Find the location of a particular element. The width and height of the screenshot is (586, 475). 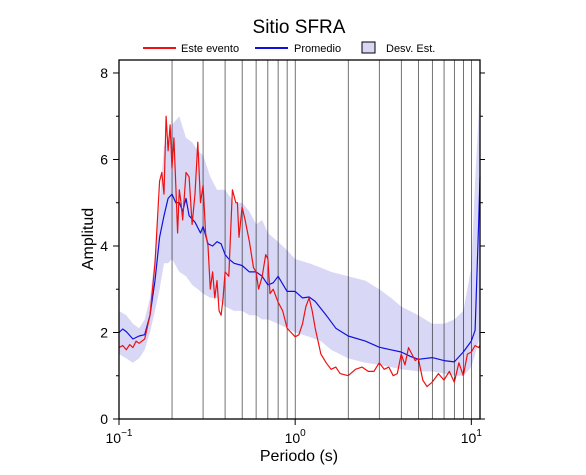

x-tick-label: 10⁰ is located at coordinates (296, 437).